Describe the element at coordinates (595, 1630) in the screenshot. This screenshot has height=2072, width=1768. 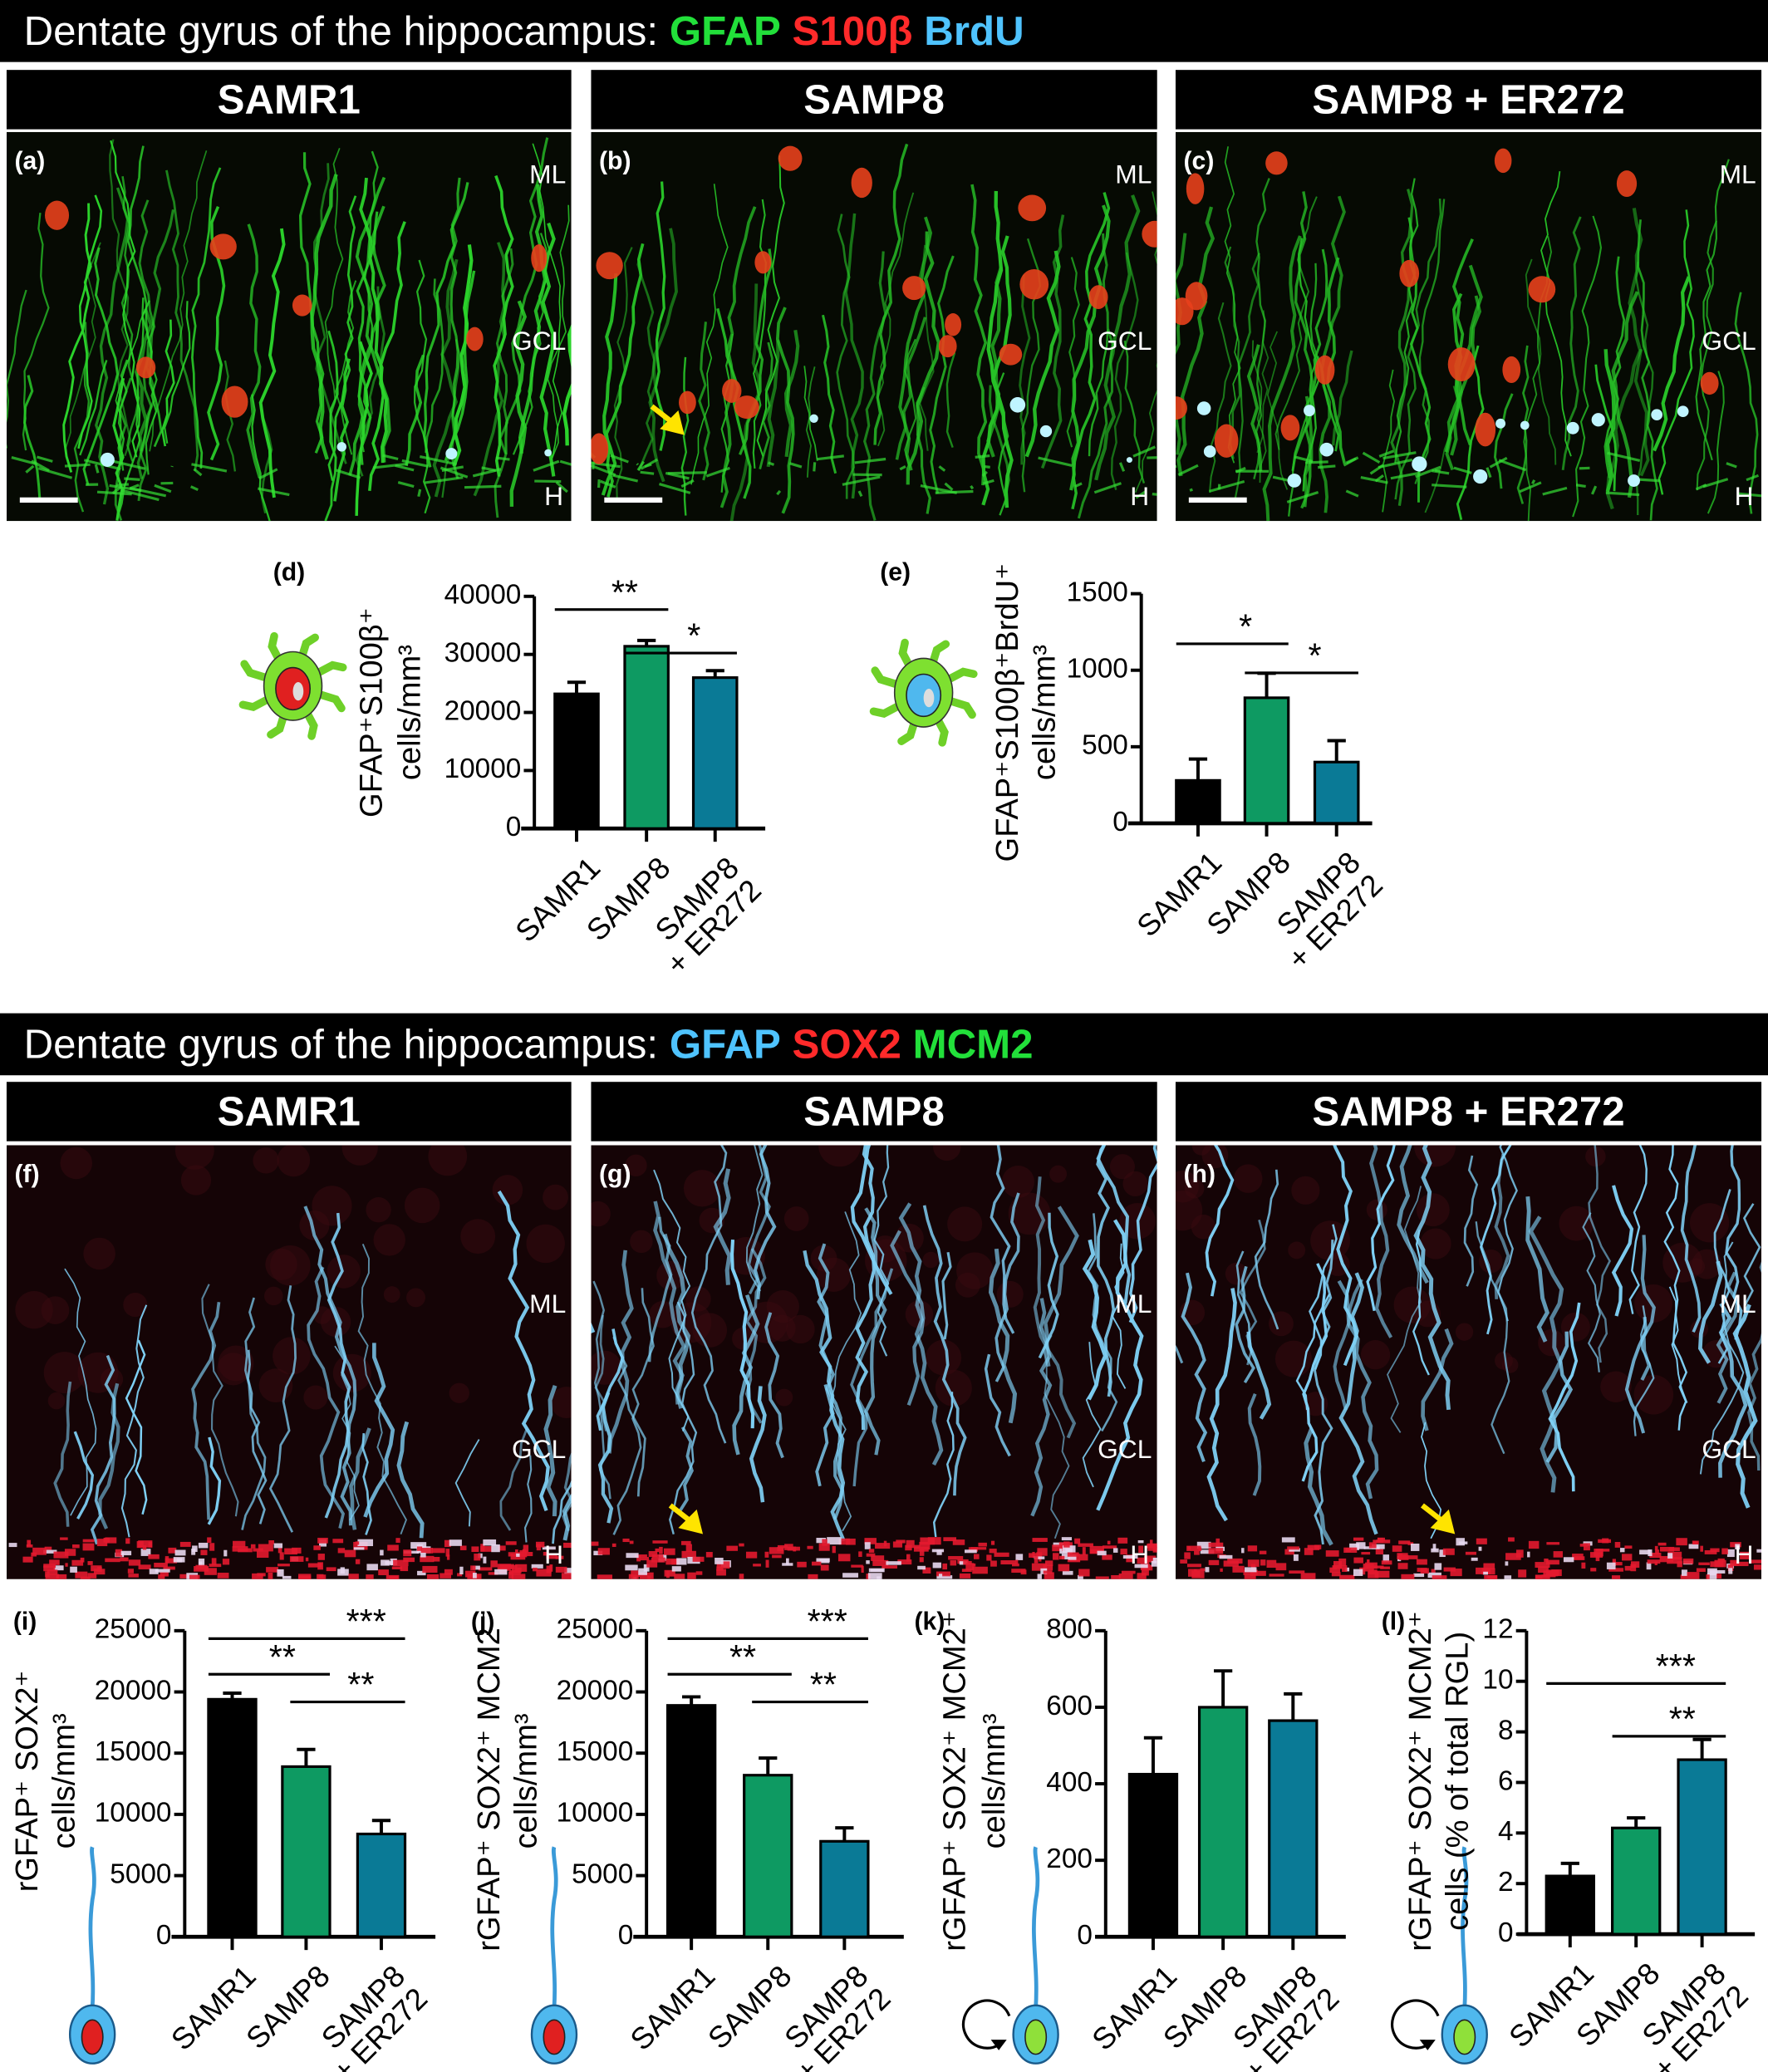
I see `y-tick-label: 25000` at that location.